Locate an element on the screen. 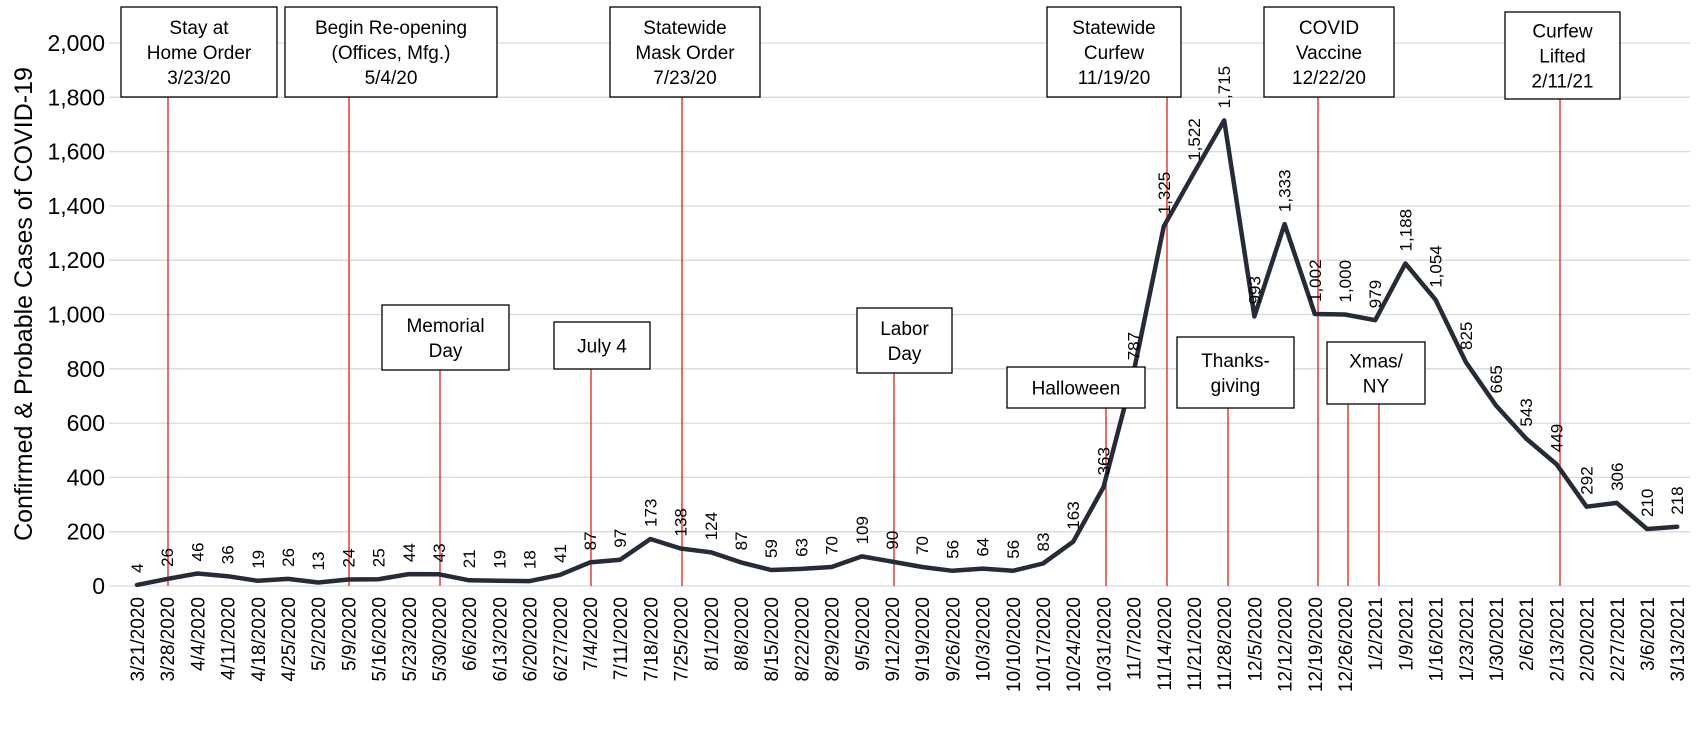 This screenshot has width=1698, height=734. x-tick-label: 3/6/2021 is located at coordinates (1648, 634).